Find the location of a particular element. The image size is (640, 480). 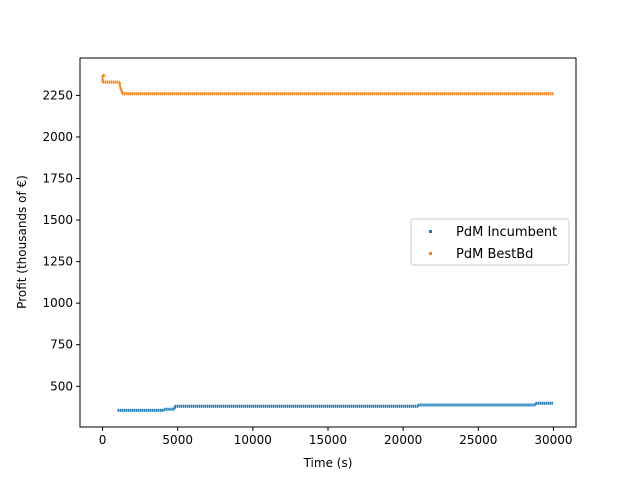

y-tick-label: 2250 is located at coordinates (57, 95).